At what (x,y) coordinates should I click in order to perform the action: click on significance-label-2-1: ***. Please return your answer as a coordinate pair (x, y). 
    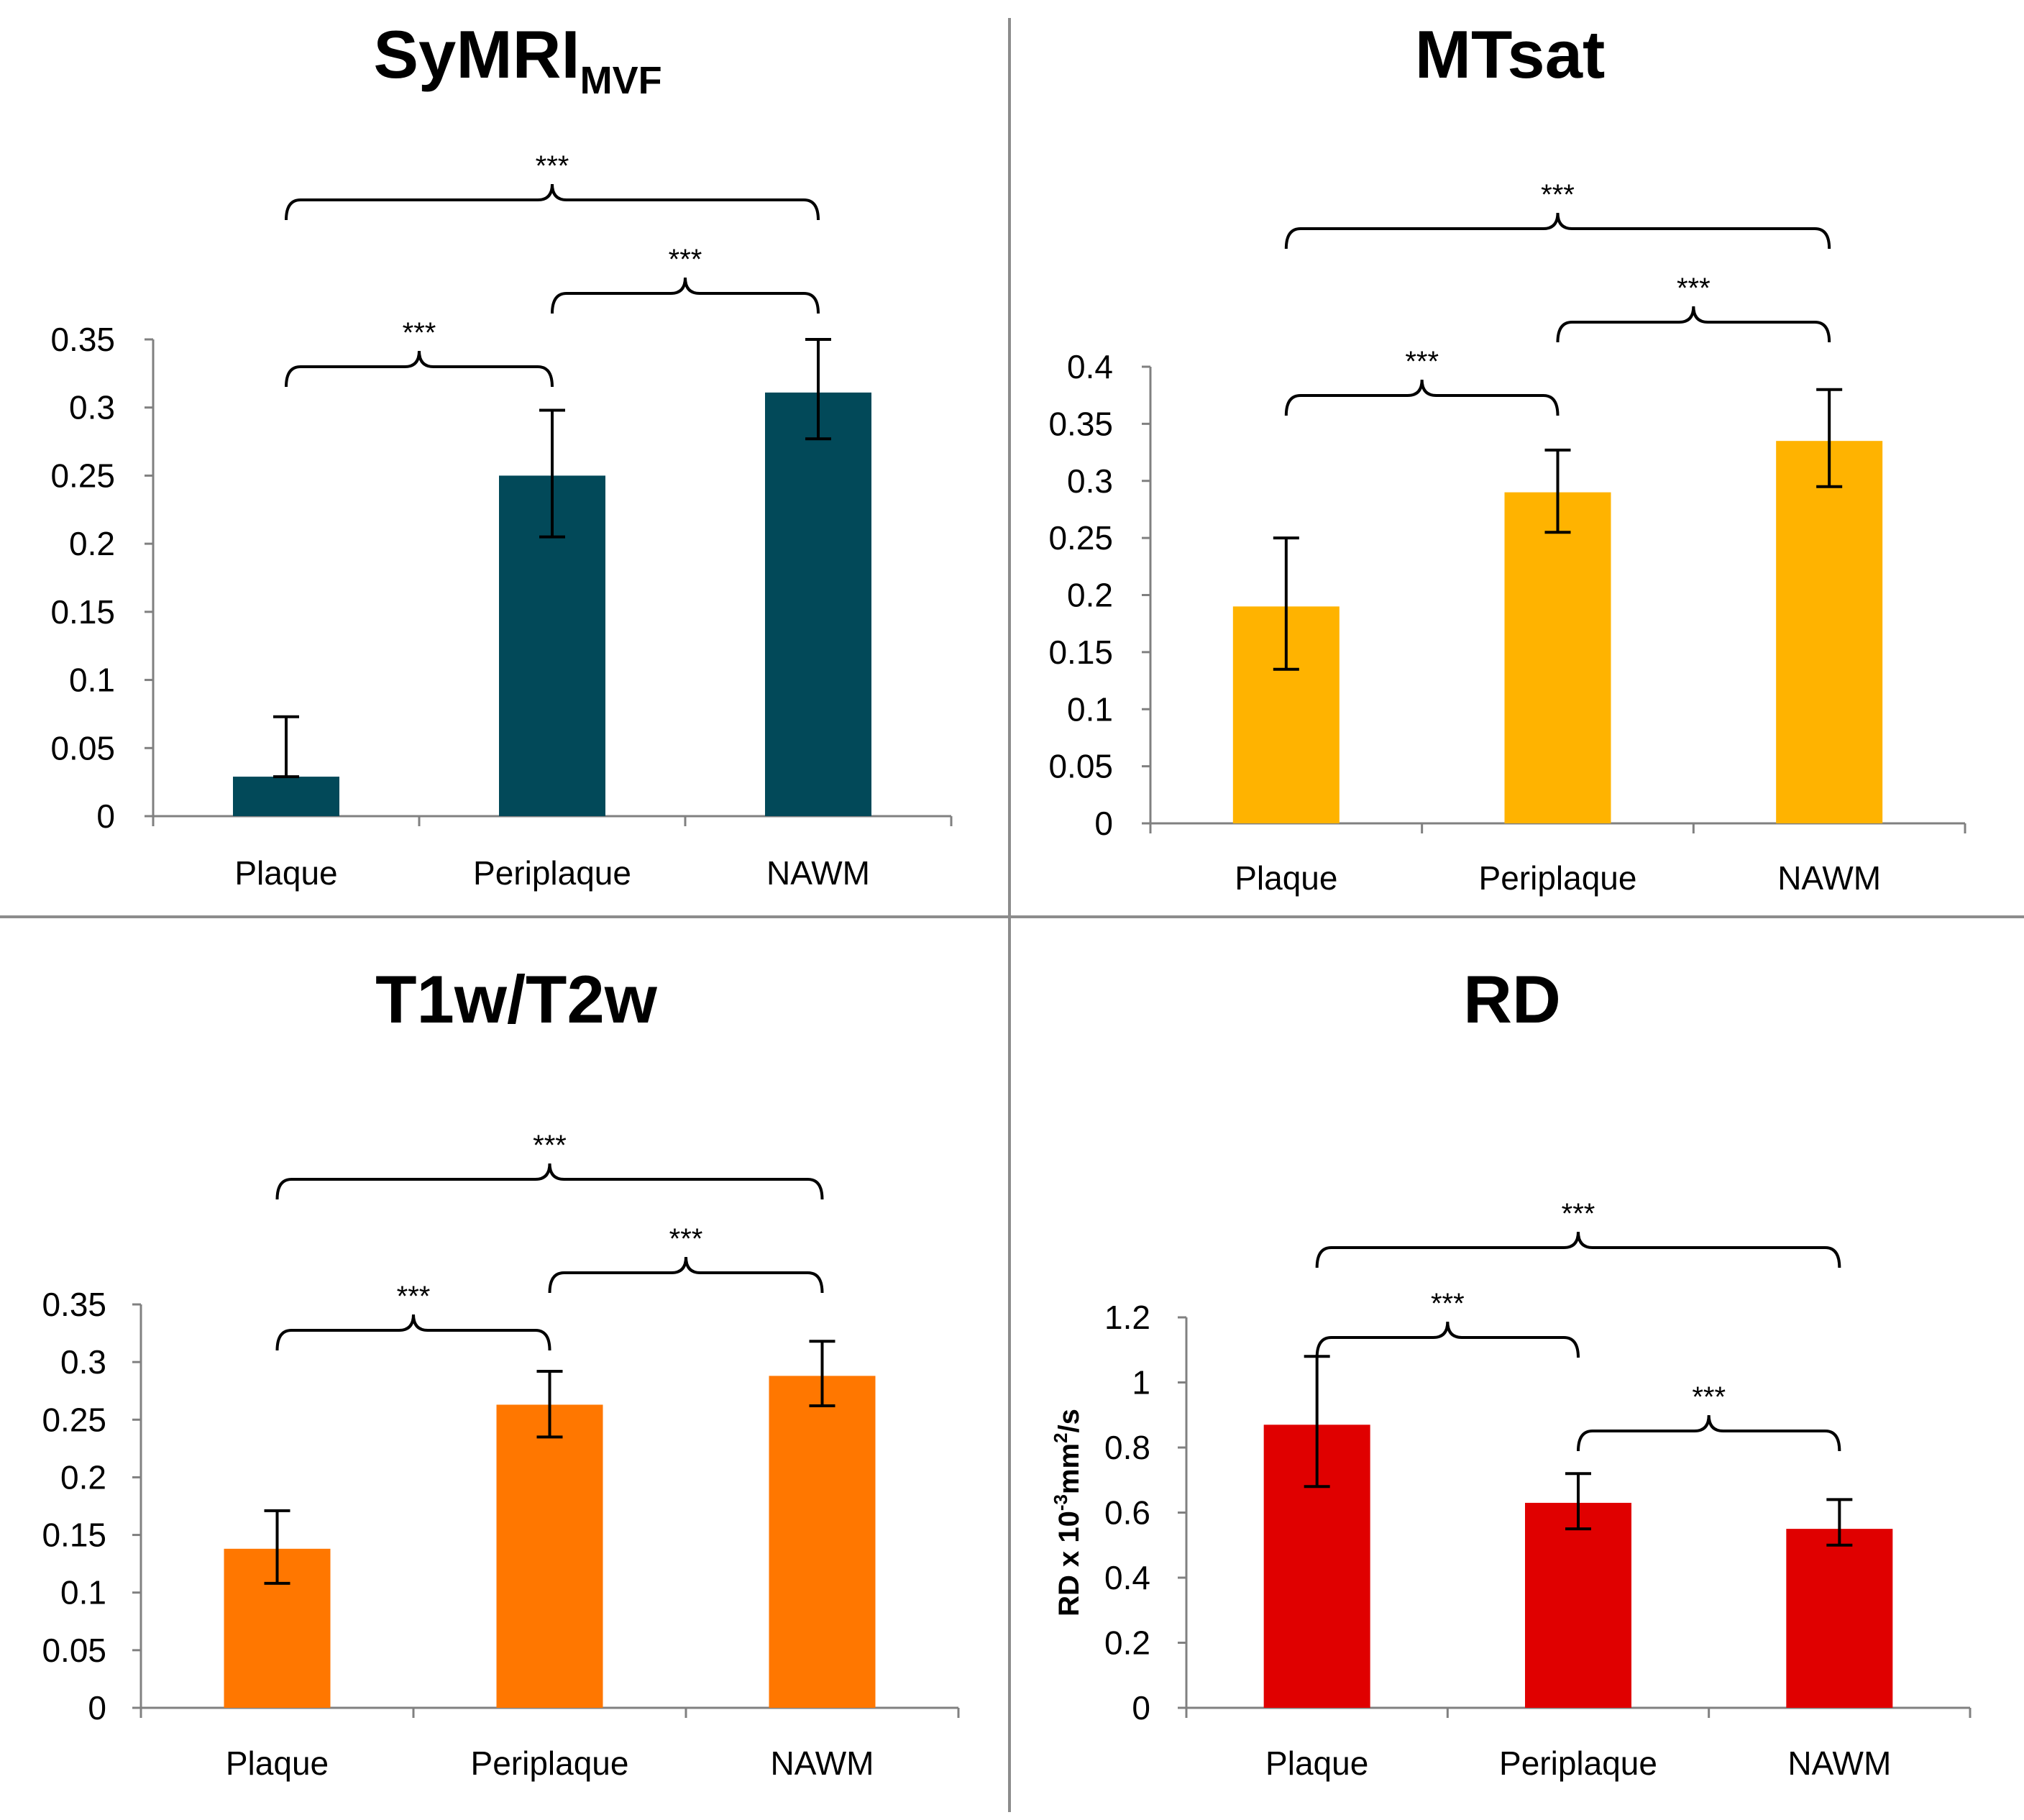
    Looking at the image, I should click on (686, 1239).